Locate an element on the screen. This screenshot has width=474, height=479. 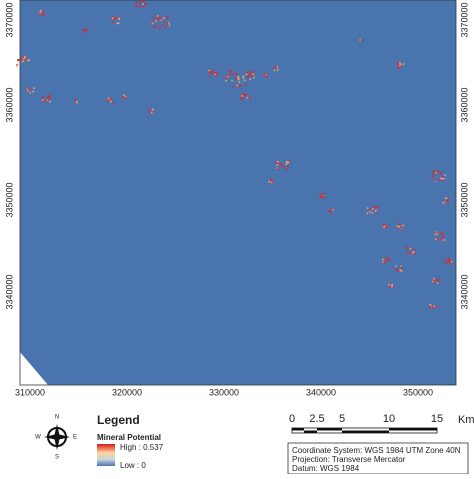
y-label-right: 3340000 is located at coordinates (464, 291).